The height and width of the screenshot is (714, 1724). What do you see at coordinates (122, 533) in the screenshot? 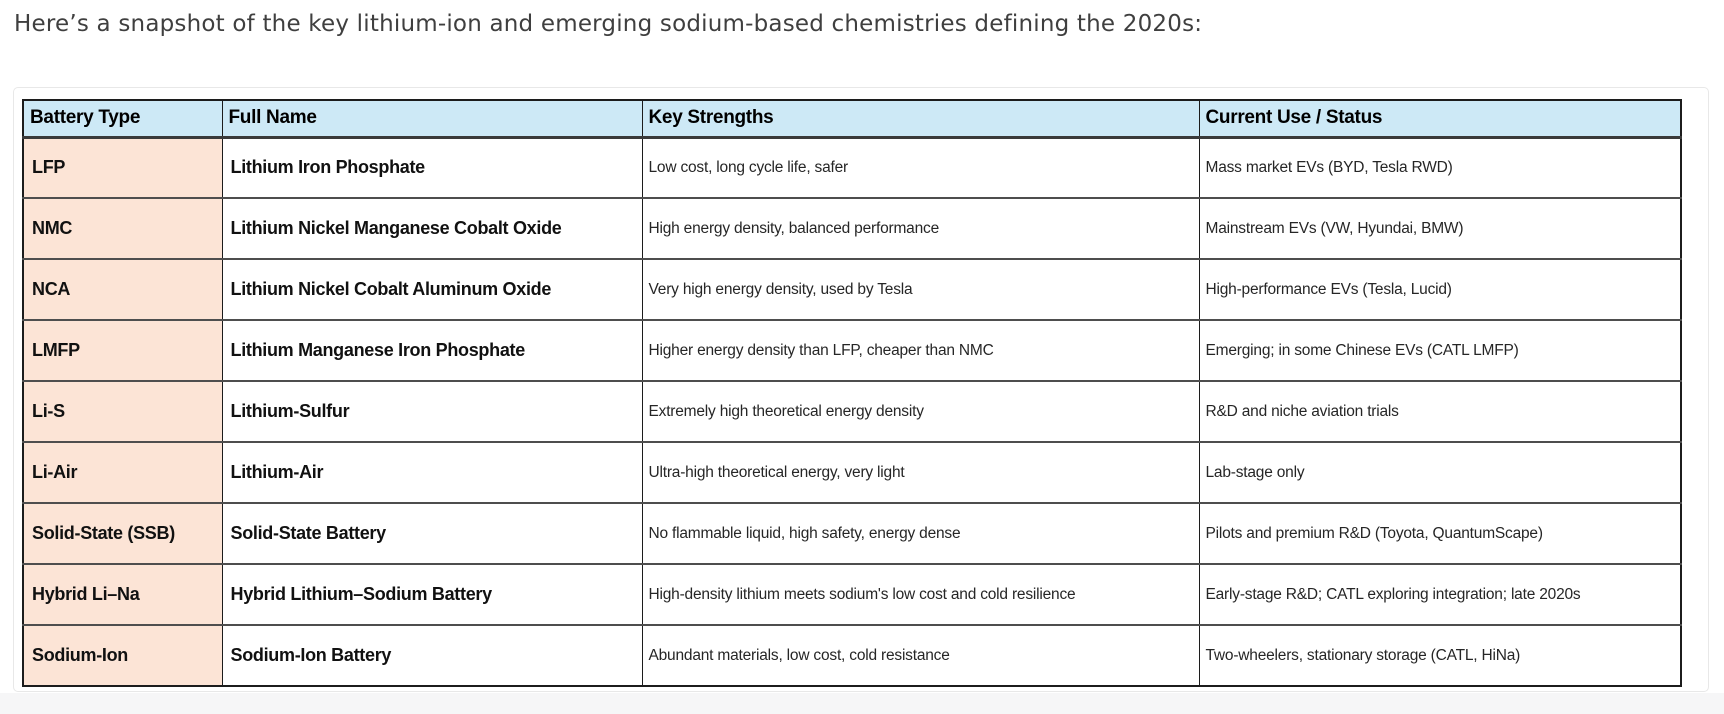
I see `cell-battery-type: Solid-State (SSB)` at bounding box center [122, 533].